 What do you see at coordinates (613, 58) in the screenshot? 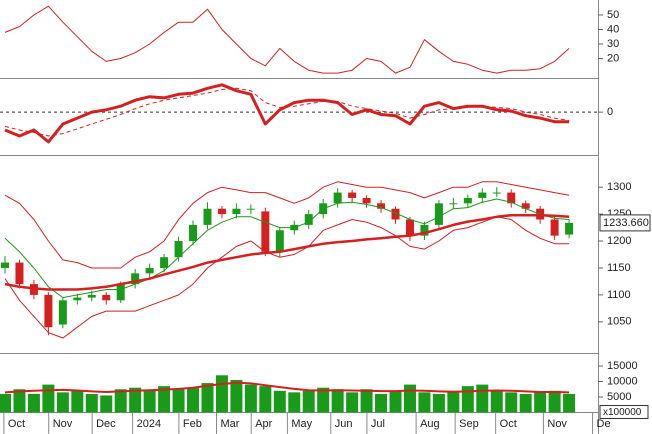
I see `y-tick-label: 20` at bounding box center [613, 58].